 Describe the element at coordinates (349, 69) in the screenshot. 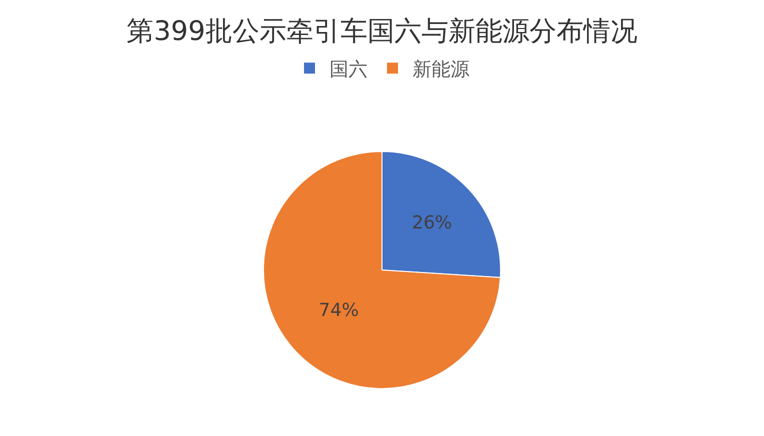

I see `legend-label: 国六` at that location.